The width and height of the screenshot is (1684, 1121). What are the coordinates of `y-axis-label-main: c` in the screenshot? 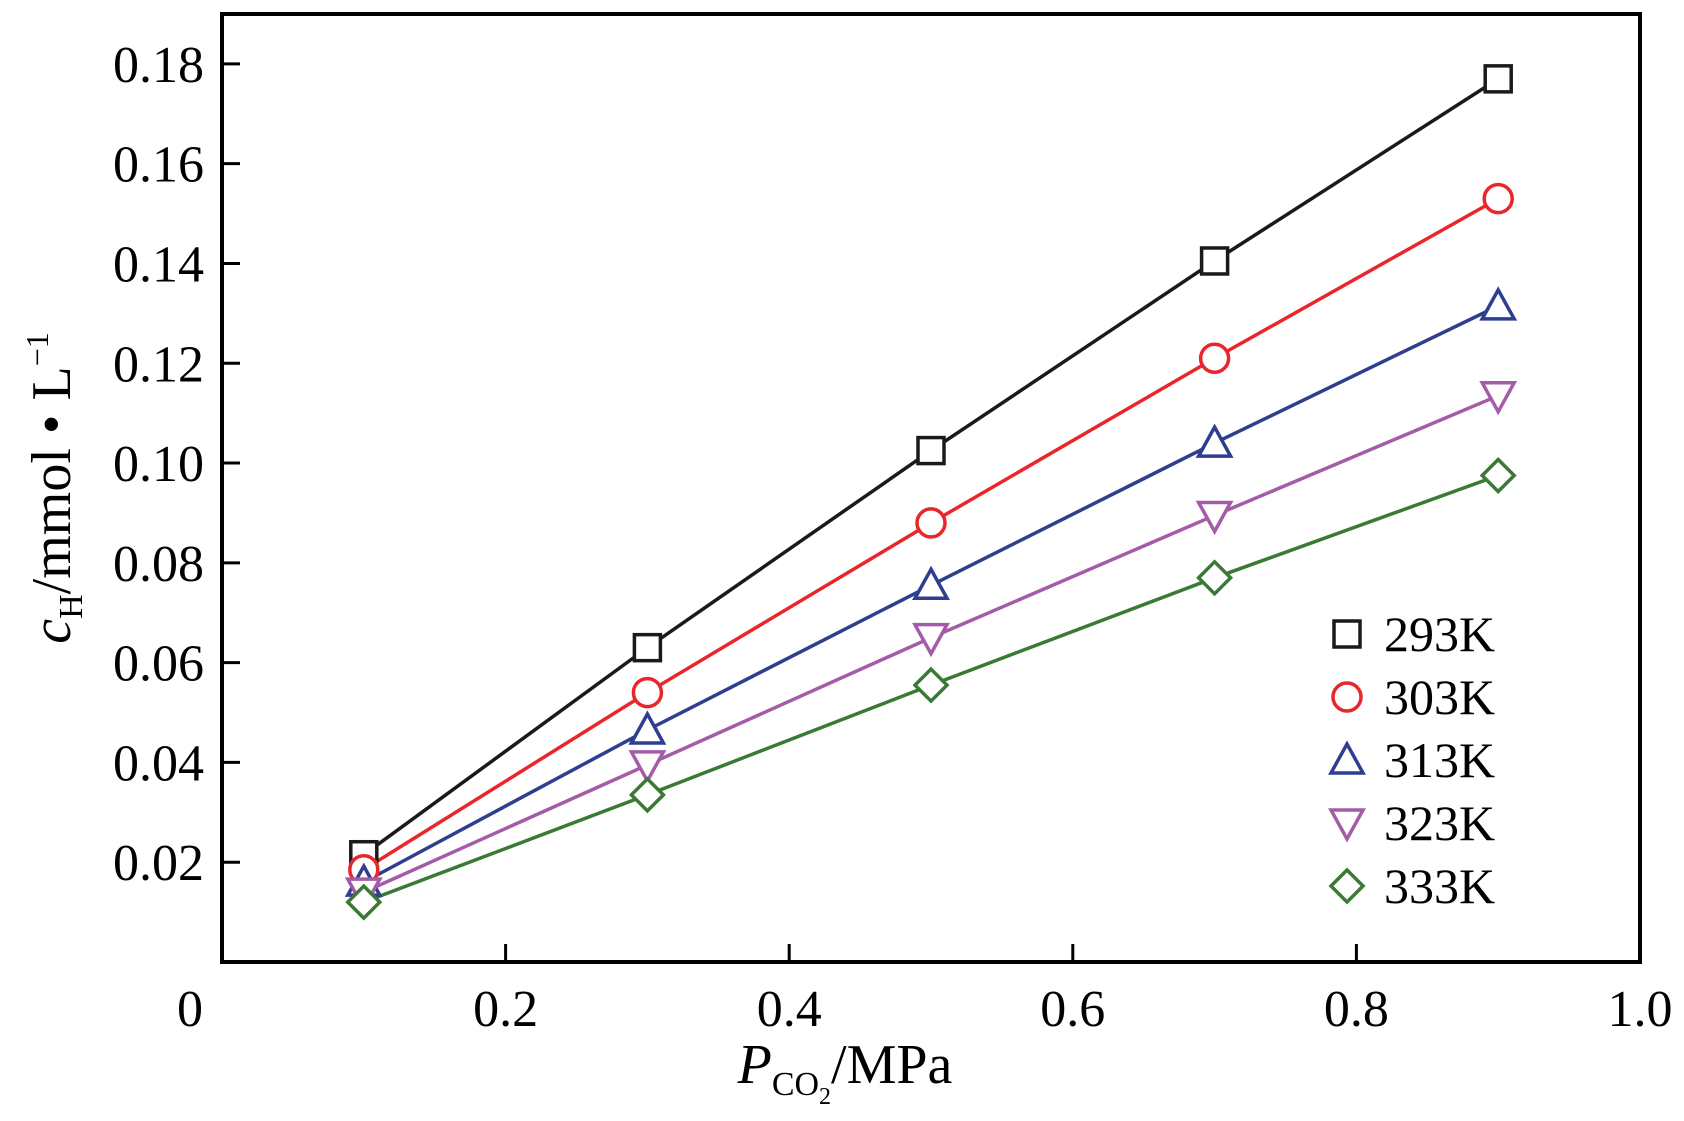 It's located at (52, 631).